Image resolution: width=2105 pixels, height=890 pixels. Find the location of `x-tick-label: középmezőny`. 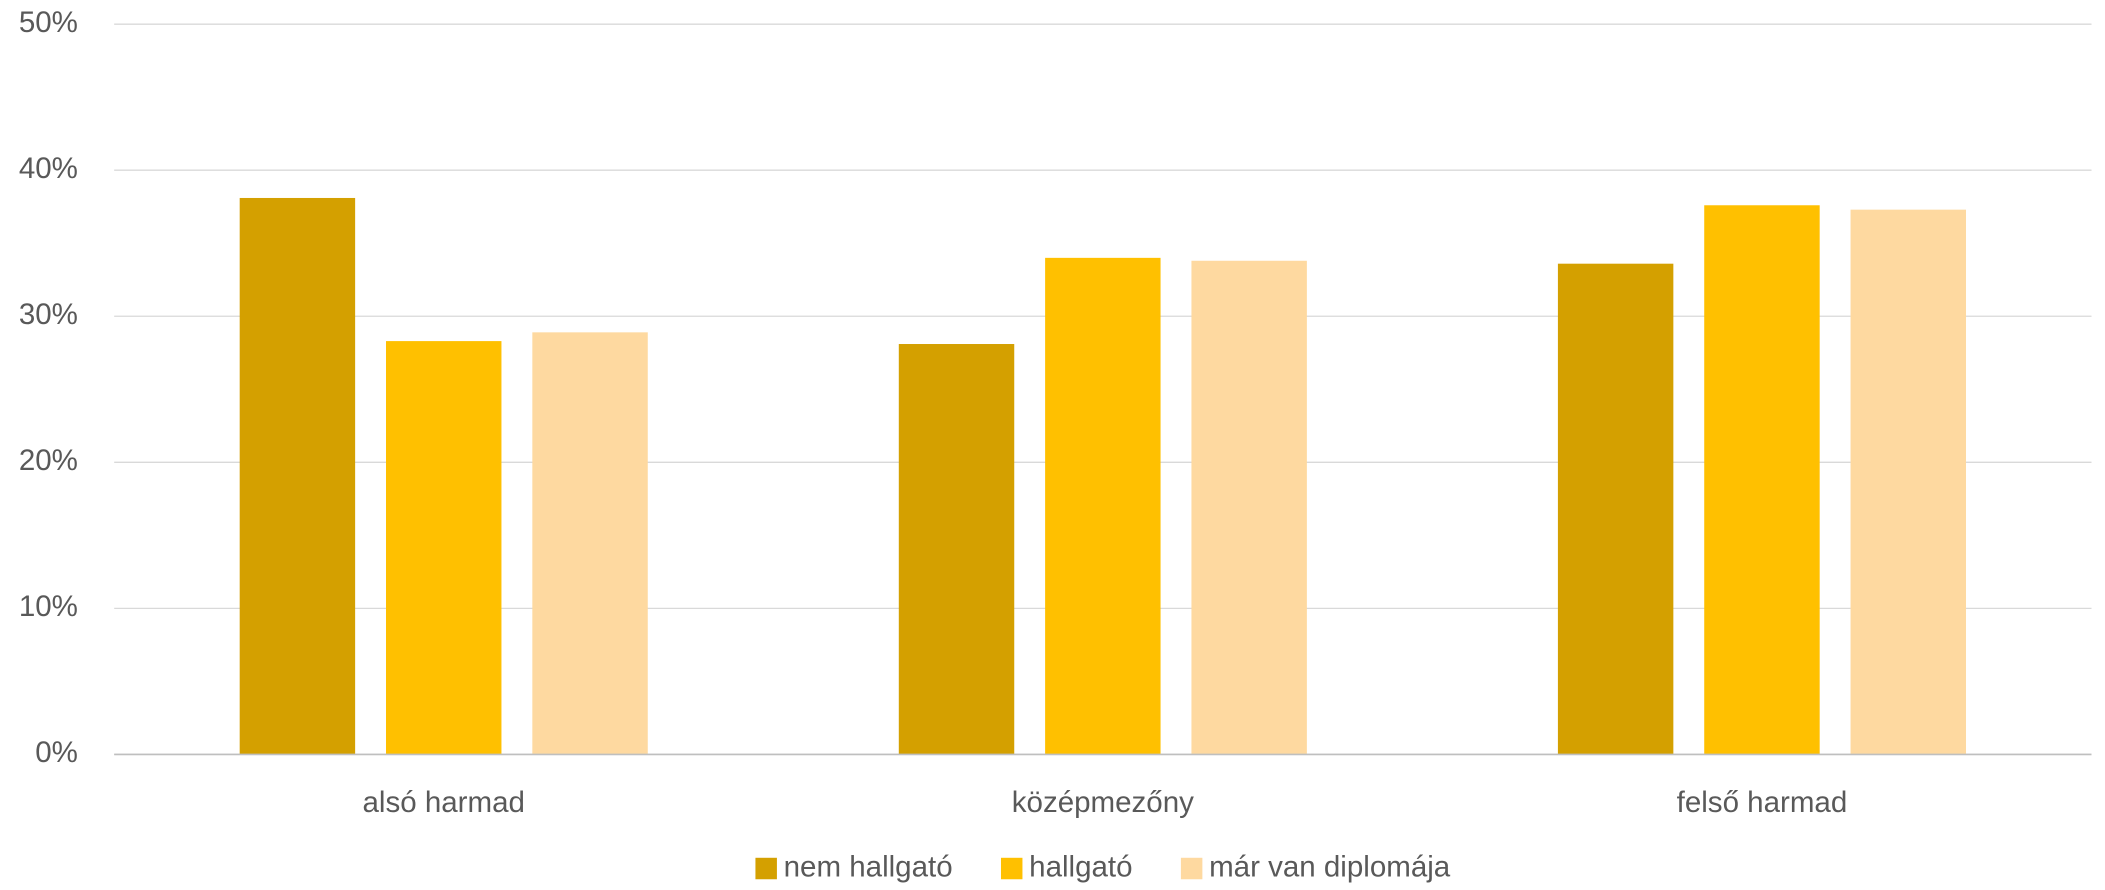

x-tick-label: középmezőny is located at coordinates (1103, 802).